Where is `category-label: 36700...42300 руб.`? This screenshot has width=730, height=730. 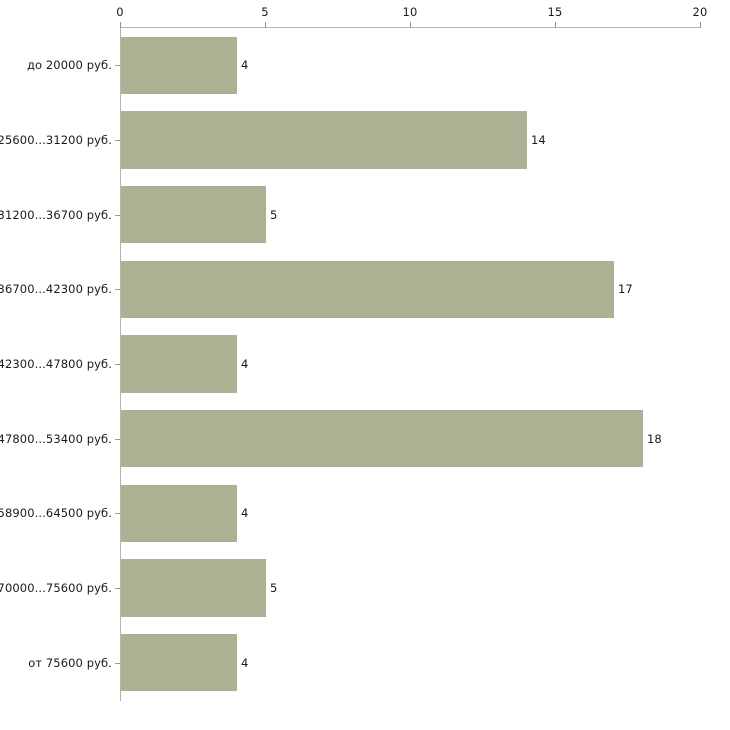
category-label: 36700...42300 руб. is located at coordinates (56, 289).